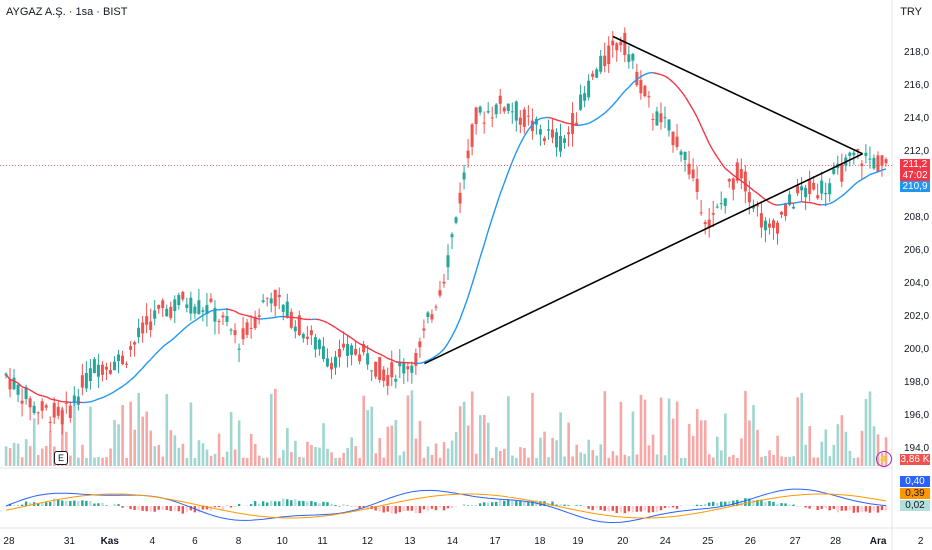 This screenshot has width=932, height=550. I want to click on time-axis-label: 11, so click(322, 541).